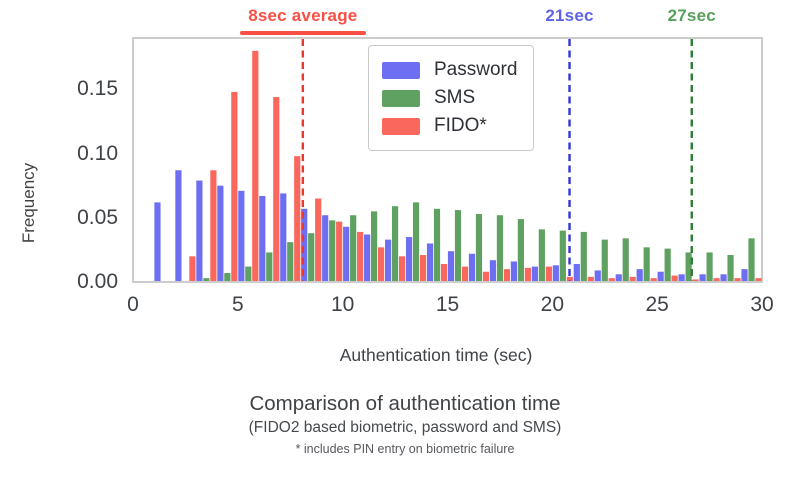  What do you see at coordinates (583, 256) in the screenshot?
I see `bar-sms-bin21` at bounding box center [583, 256].